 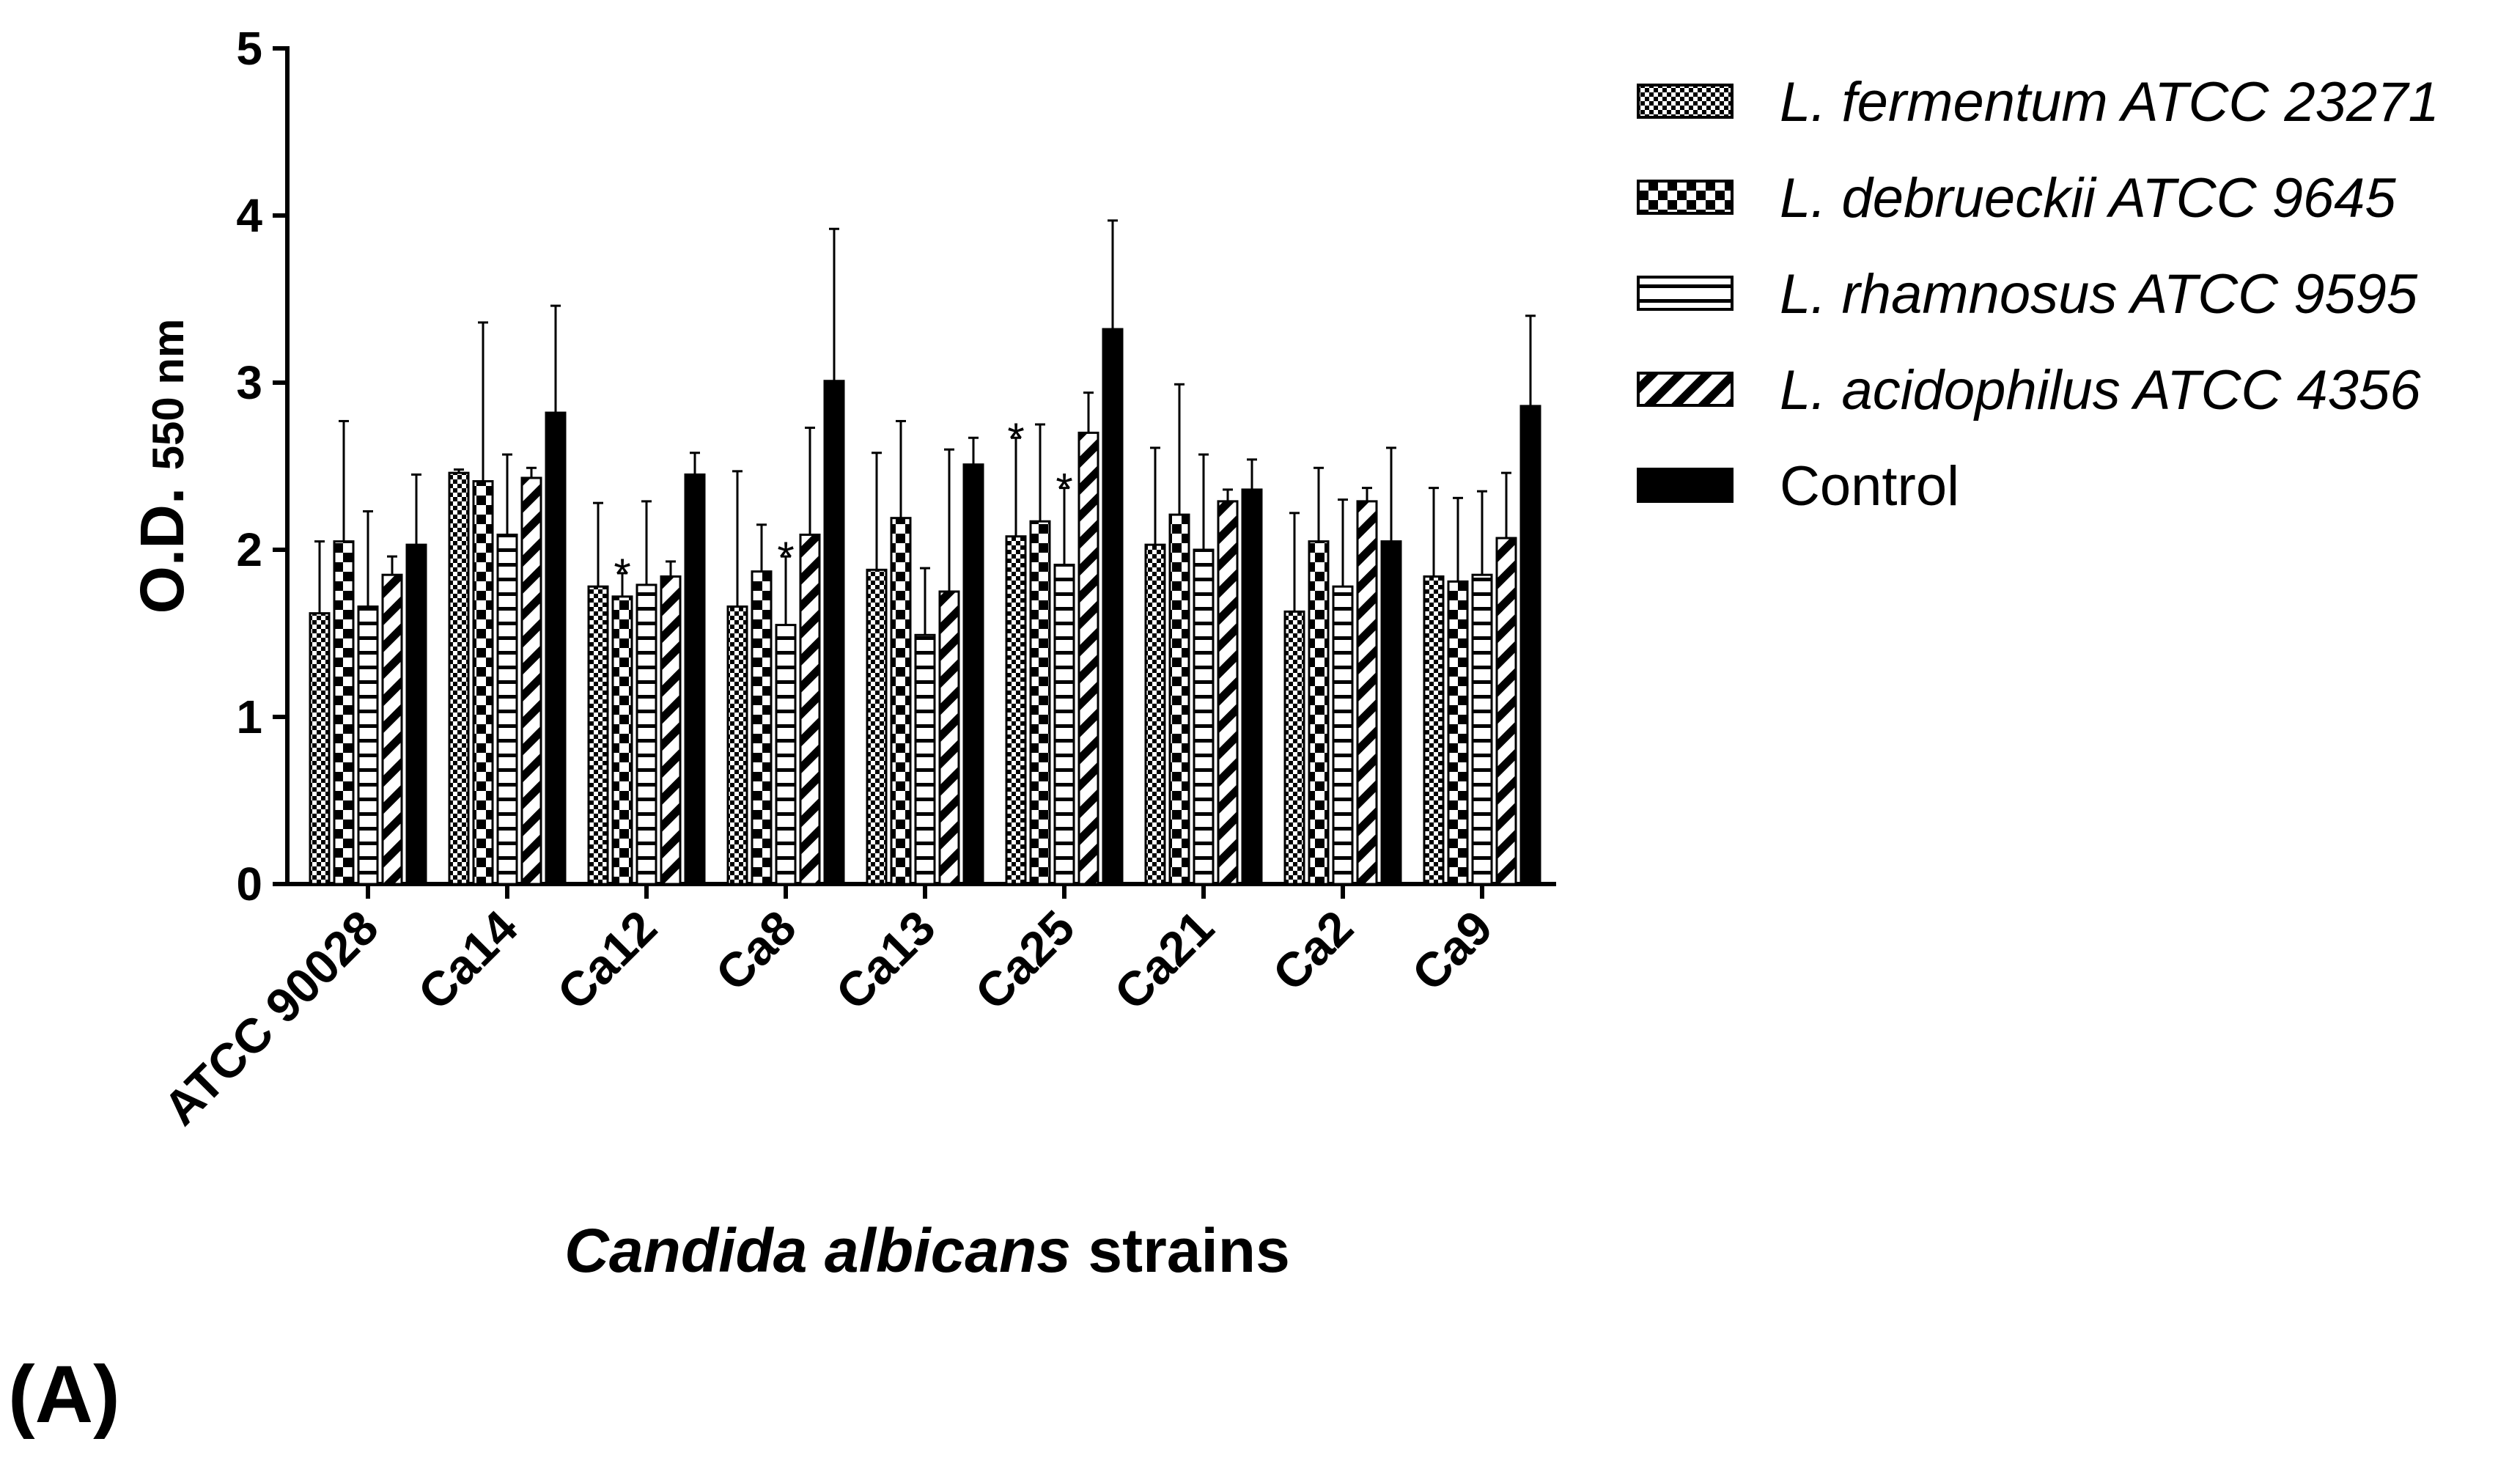 I want to click on y-label-main: O.D., so click(x=162, y=550).